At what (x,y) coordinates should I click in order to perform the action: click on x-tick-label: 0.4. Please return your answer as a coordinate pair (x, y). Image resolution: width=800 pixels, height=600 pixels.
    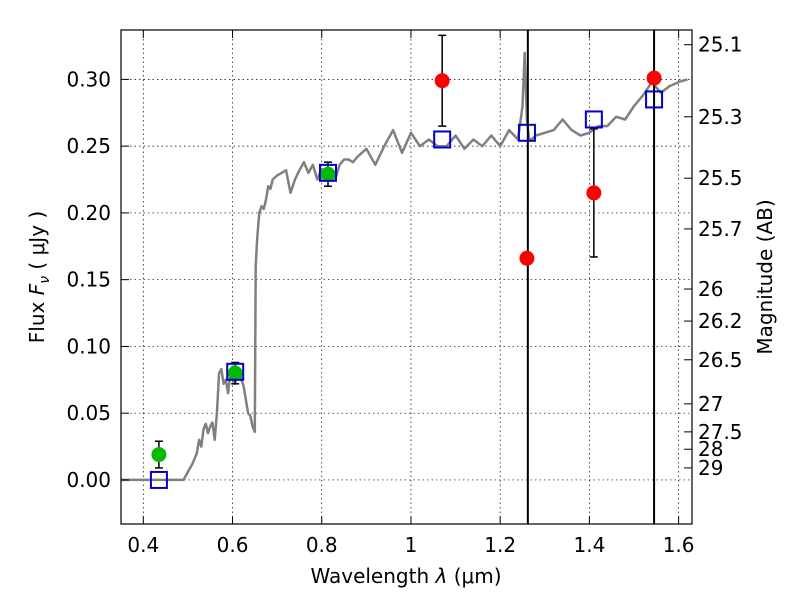
    Looking at the image, I should click on (143, 545).